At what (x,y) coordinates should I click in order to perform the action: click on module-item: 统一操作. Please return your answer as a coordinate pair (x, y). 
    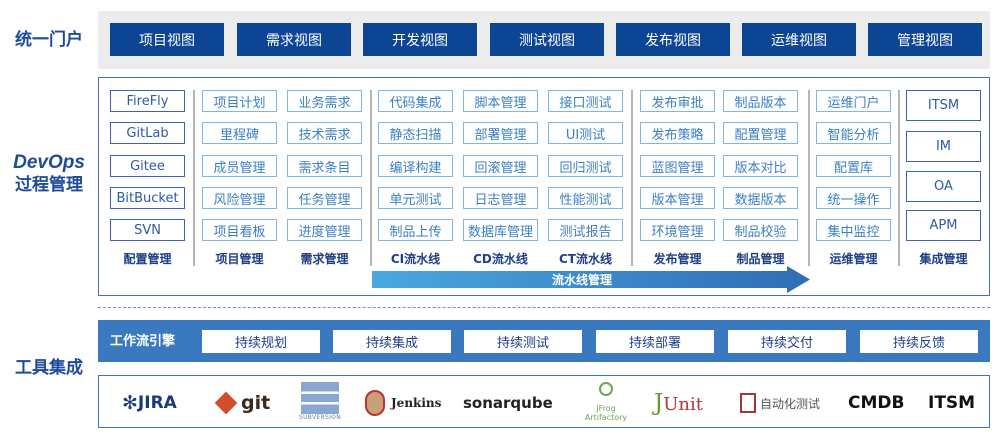
    Looking at the image, I should click on (853, 198).